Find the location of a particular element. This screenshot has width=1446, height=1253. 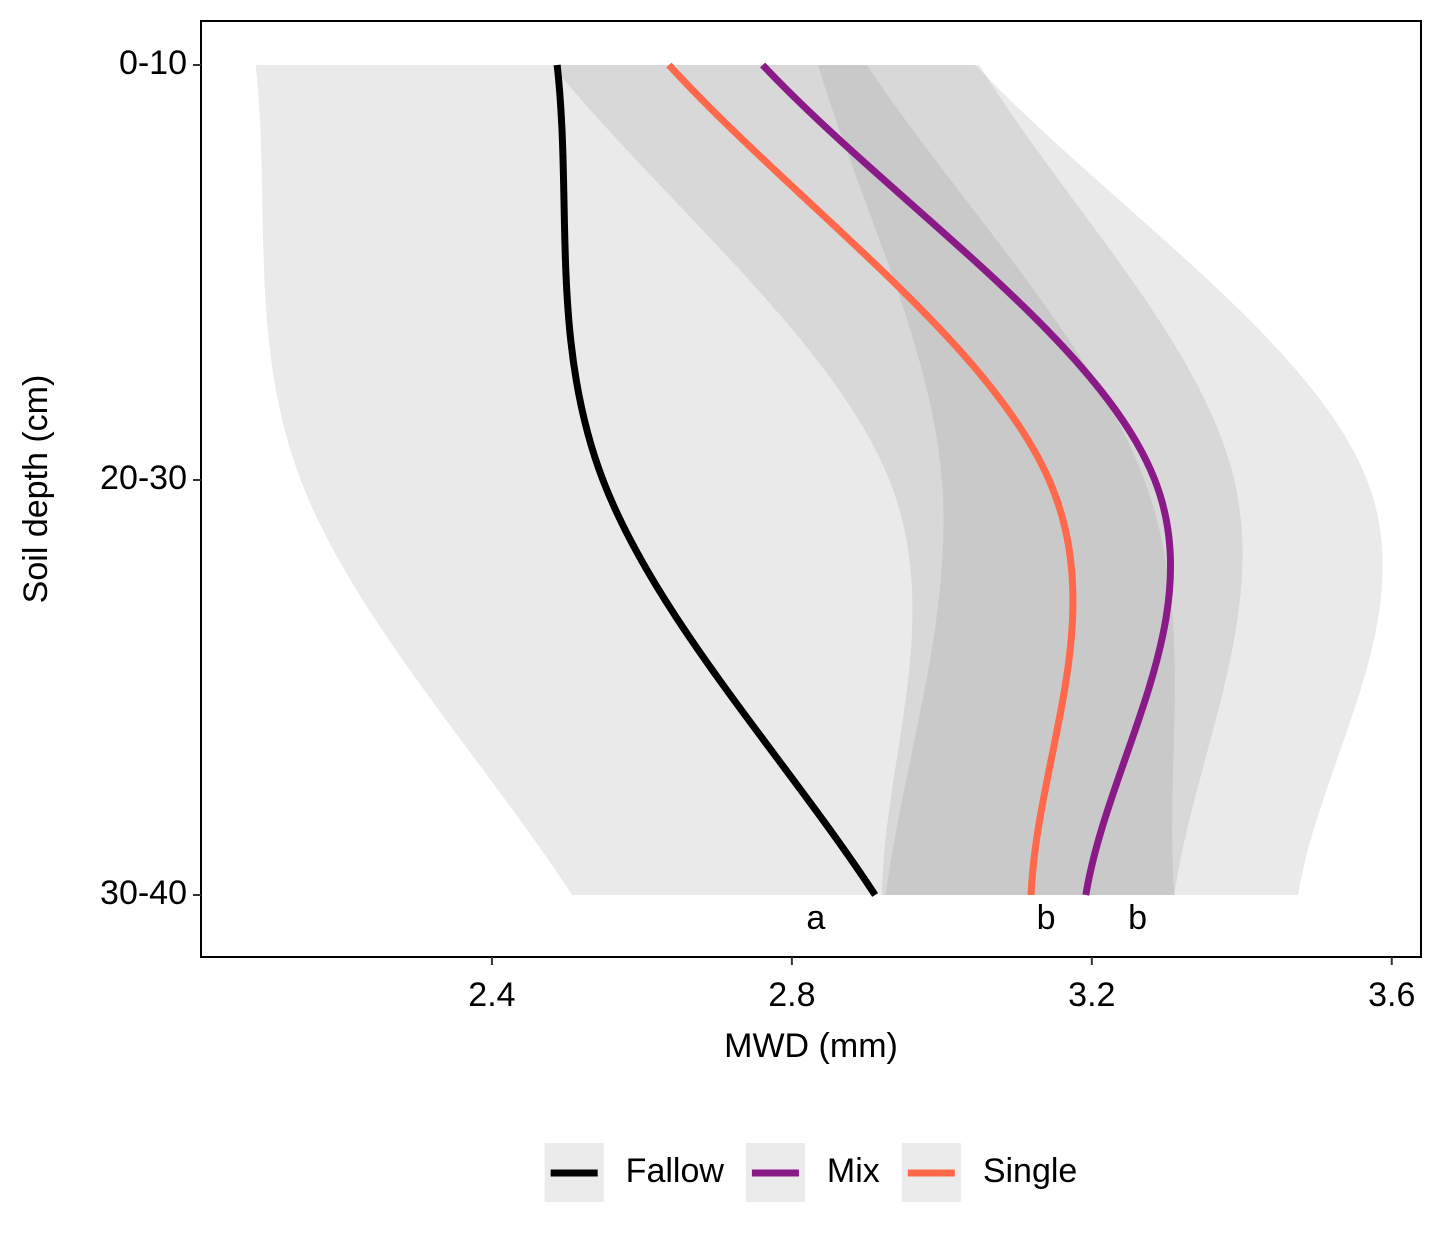

legend-item: Single is located at coordinates (989, 1172).